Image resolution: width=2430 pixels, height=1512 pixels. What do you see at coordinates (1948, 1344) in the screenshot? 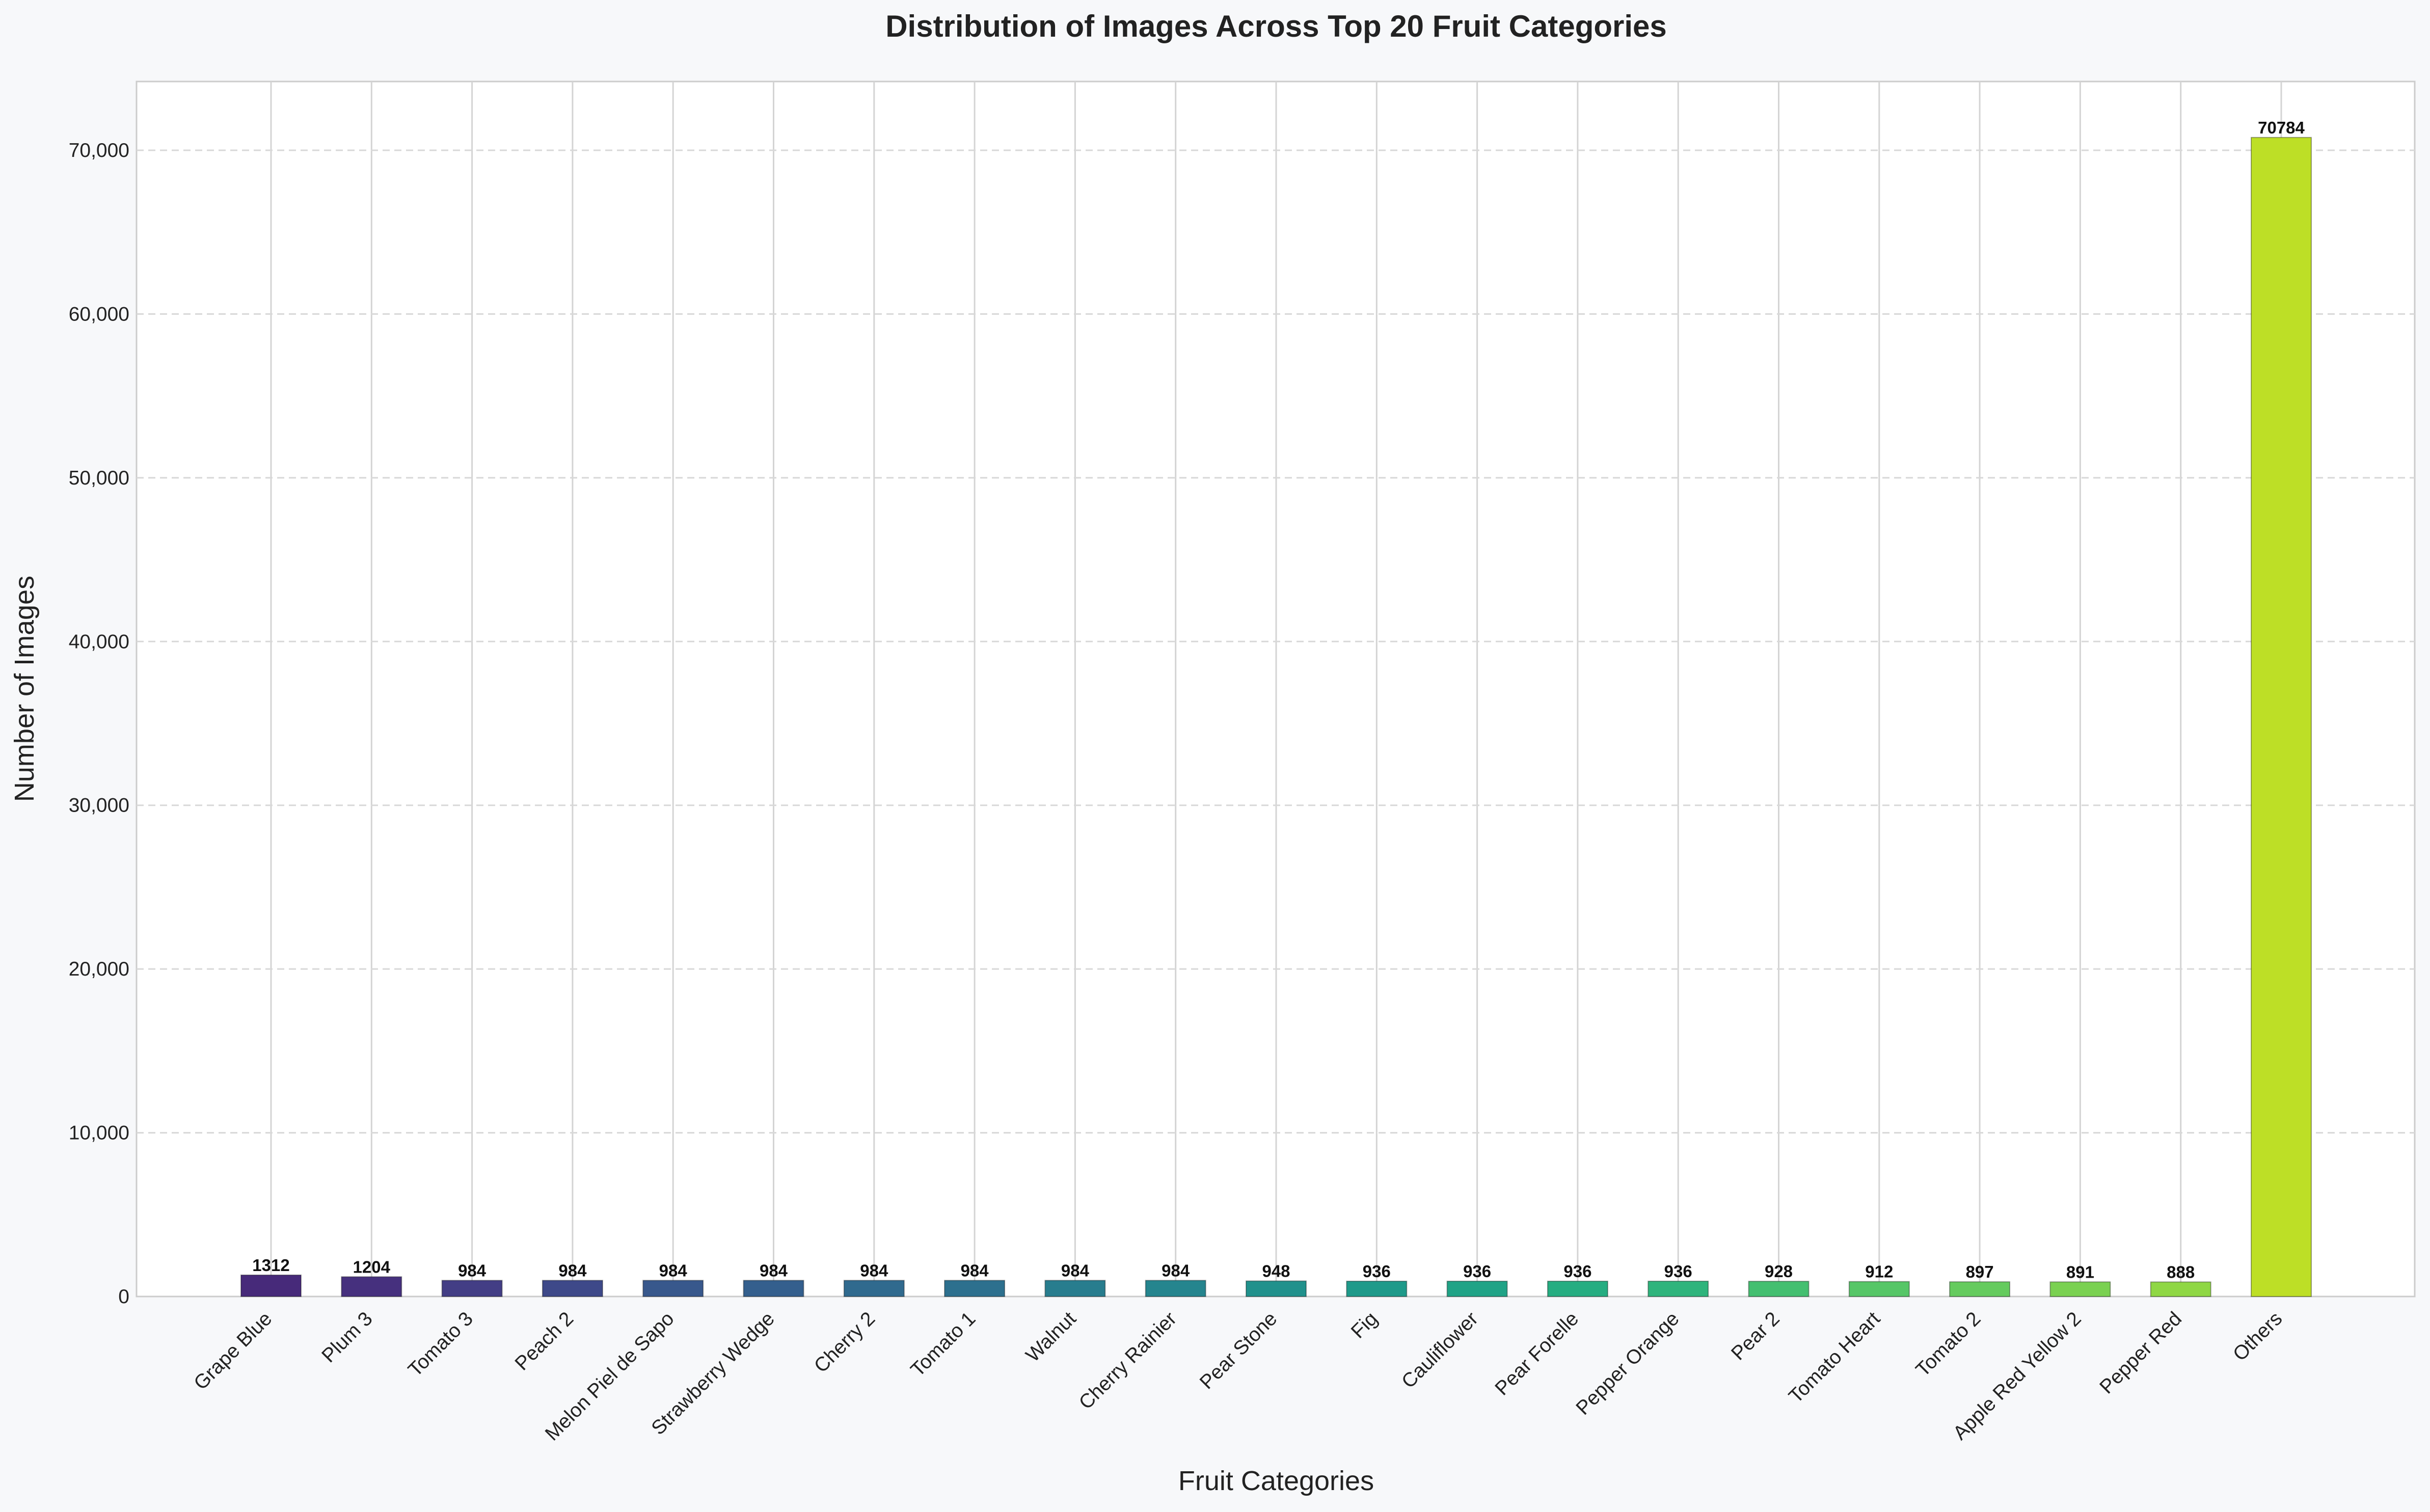
I see `x-tick-label: Tomato 2` at bounding box center [1948, 1344].